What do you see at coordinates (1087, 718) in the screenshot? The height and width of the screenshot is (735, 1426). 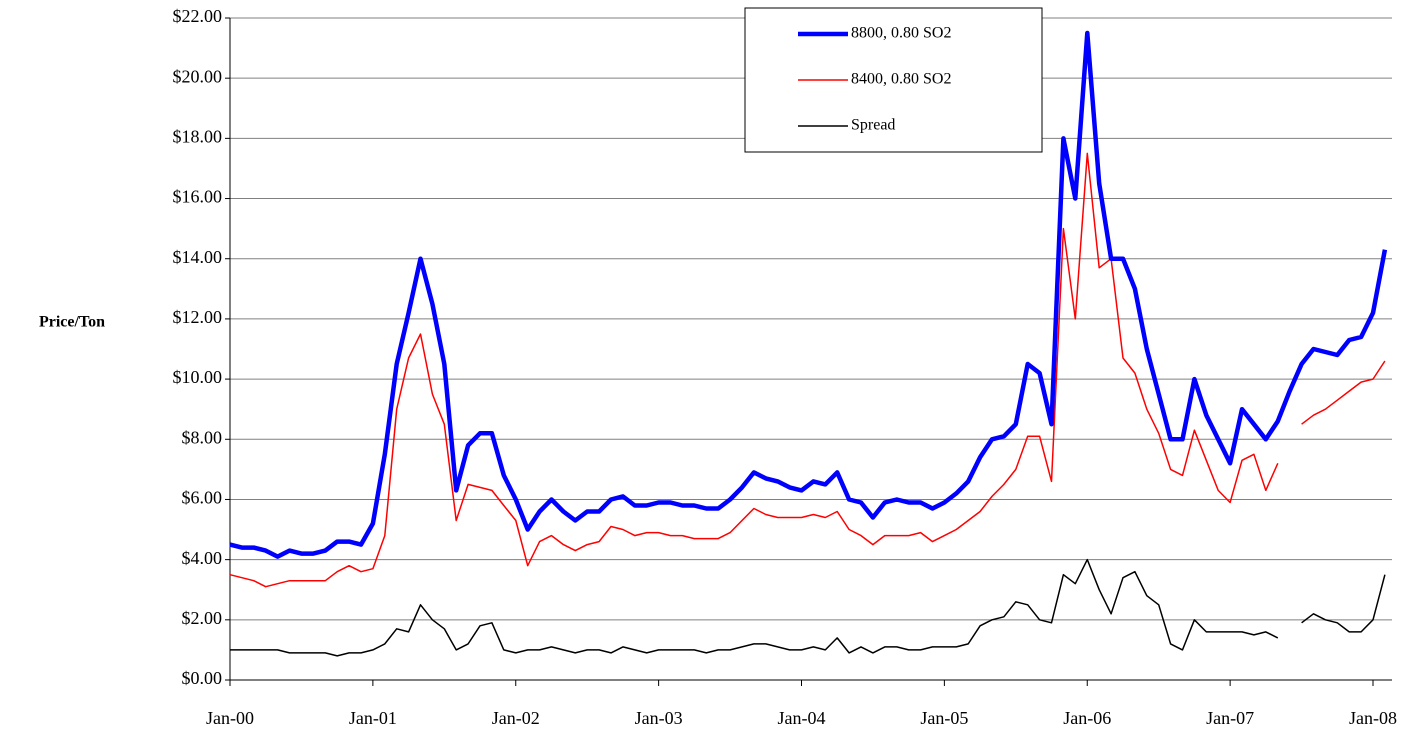 I see `x-tick-label: Jan-06` at bounding box center [1087, 718].